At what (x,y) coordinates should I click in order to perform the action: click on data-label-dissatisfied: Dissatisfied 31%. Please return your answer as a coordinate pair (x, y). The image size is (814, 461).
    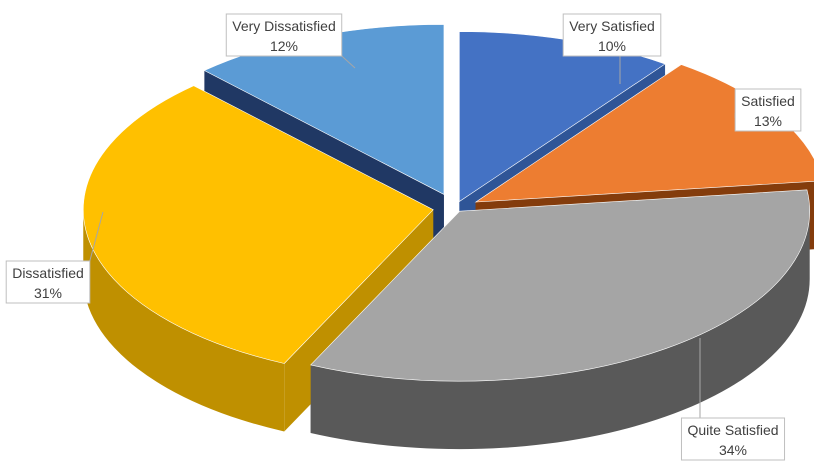
    Looking at the image, I should click on (48, 282).